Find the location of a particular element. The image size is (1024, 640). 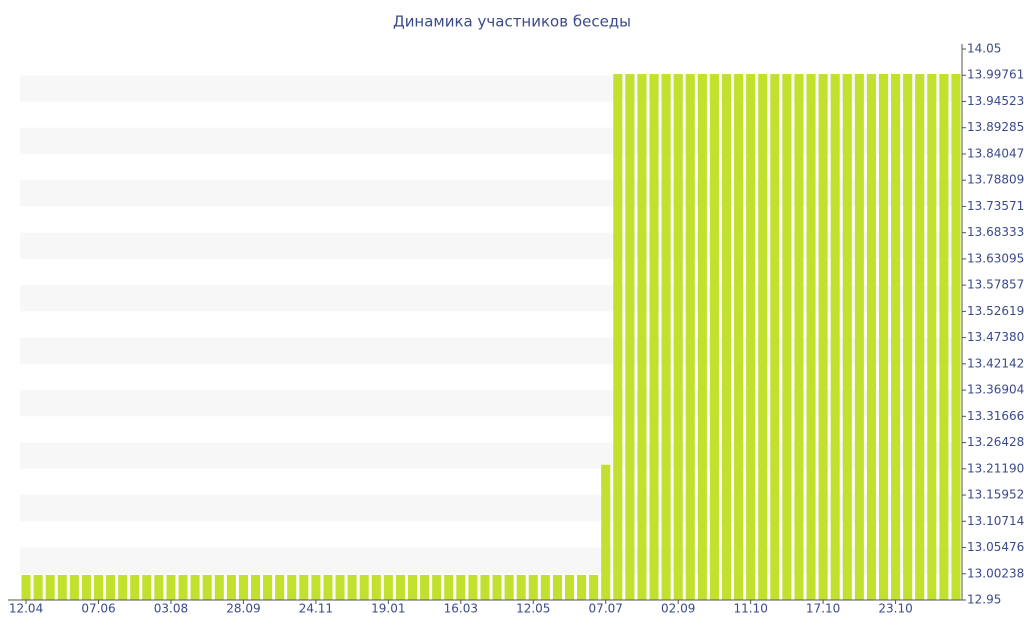

y-tick-label: 13.2642857143 is located at coordinates (995, 442).